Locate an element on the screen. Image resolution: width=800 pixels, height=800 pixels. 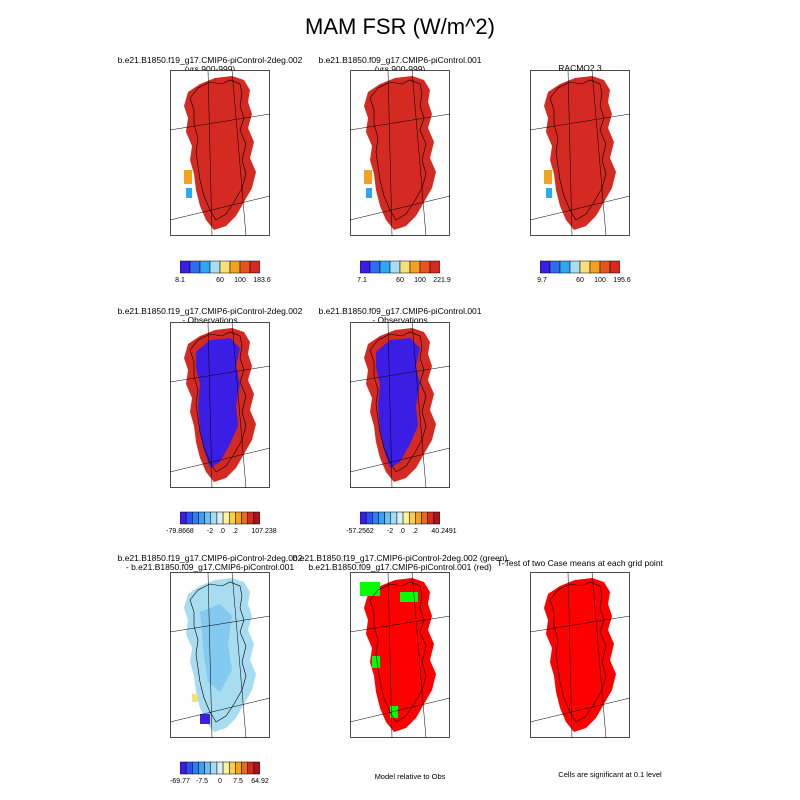
colorbar-case1 is located at coordinates (220, 267).